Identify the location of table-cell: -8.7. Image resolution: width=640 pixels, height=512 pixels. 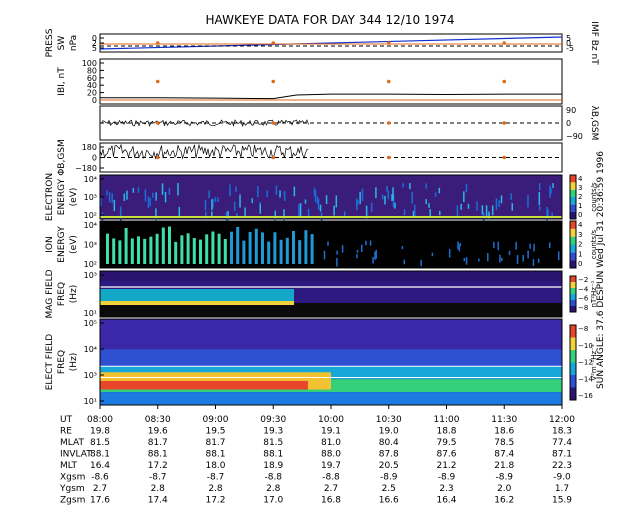
(216, 478).